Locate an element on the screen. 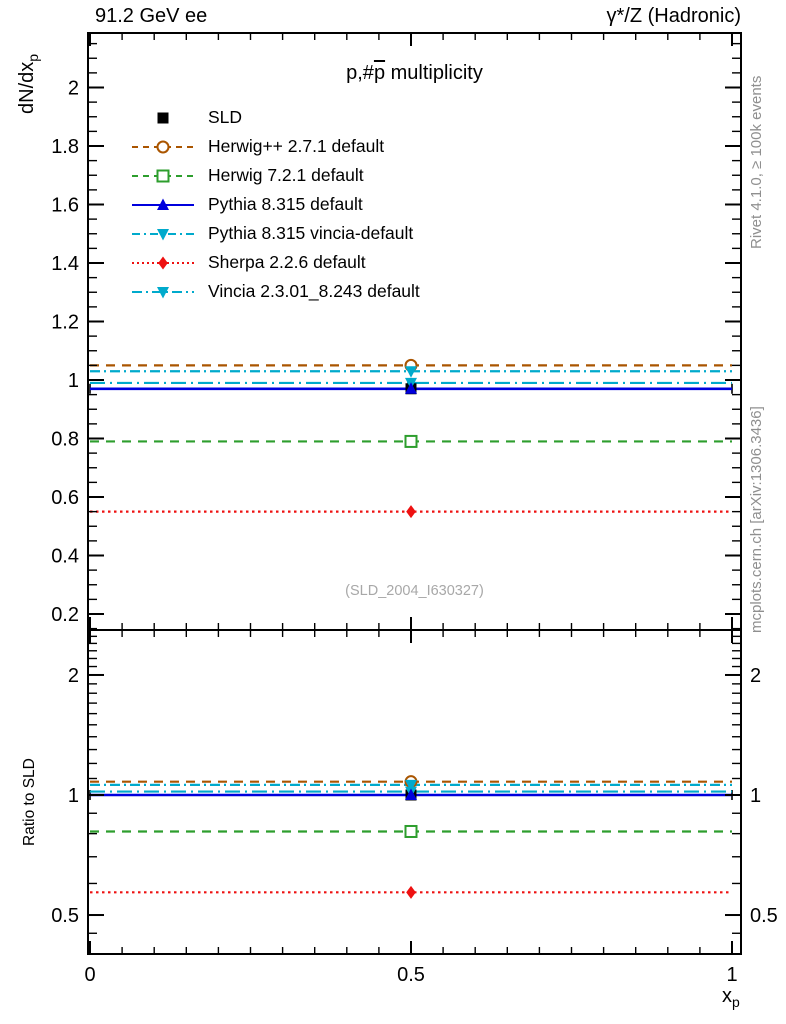  filled-square-marker is located at coordinates (163, 117).